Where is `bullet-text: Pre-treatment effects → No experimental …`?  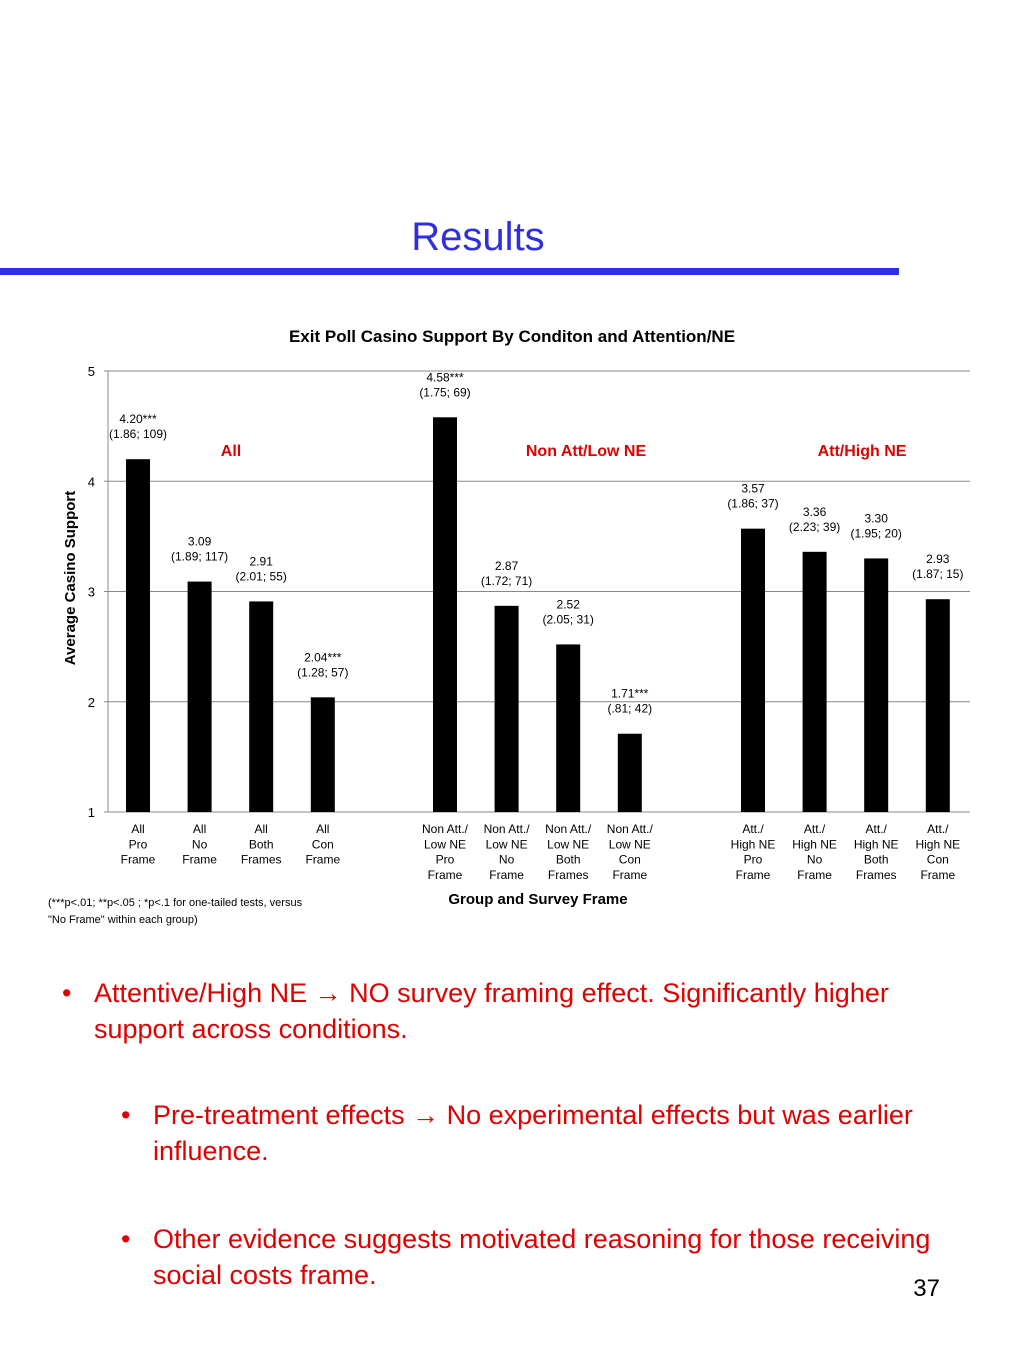
bullet-text: Pre-treatment effects → No experimental … is located at coordinates (533, 1133).